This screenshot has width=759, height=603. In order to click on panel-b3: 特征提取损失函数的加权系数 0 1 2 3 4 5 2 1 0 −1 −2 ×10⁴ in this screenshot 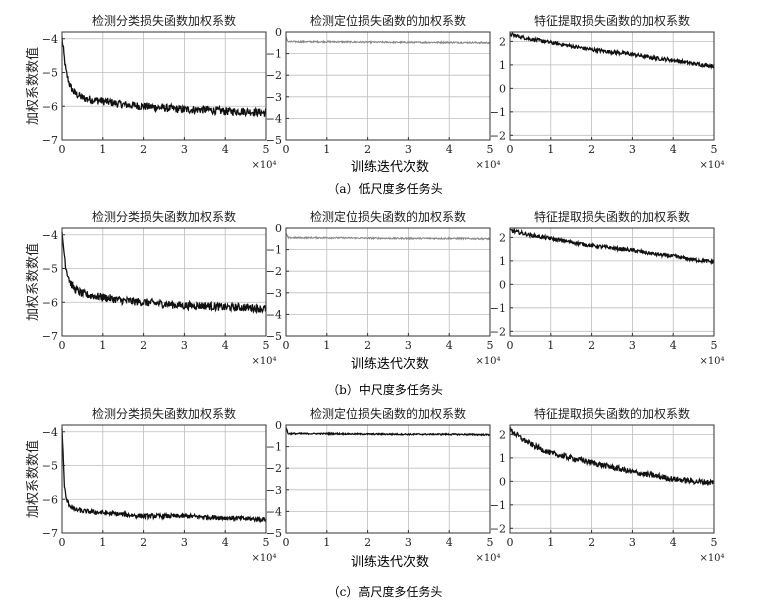, I will do `click(607, 288)`.